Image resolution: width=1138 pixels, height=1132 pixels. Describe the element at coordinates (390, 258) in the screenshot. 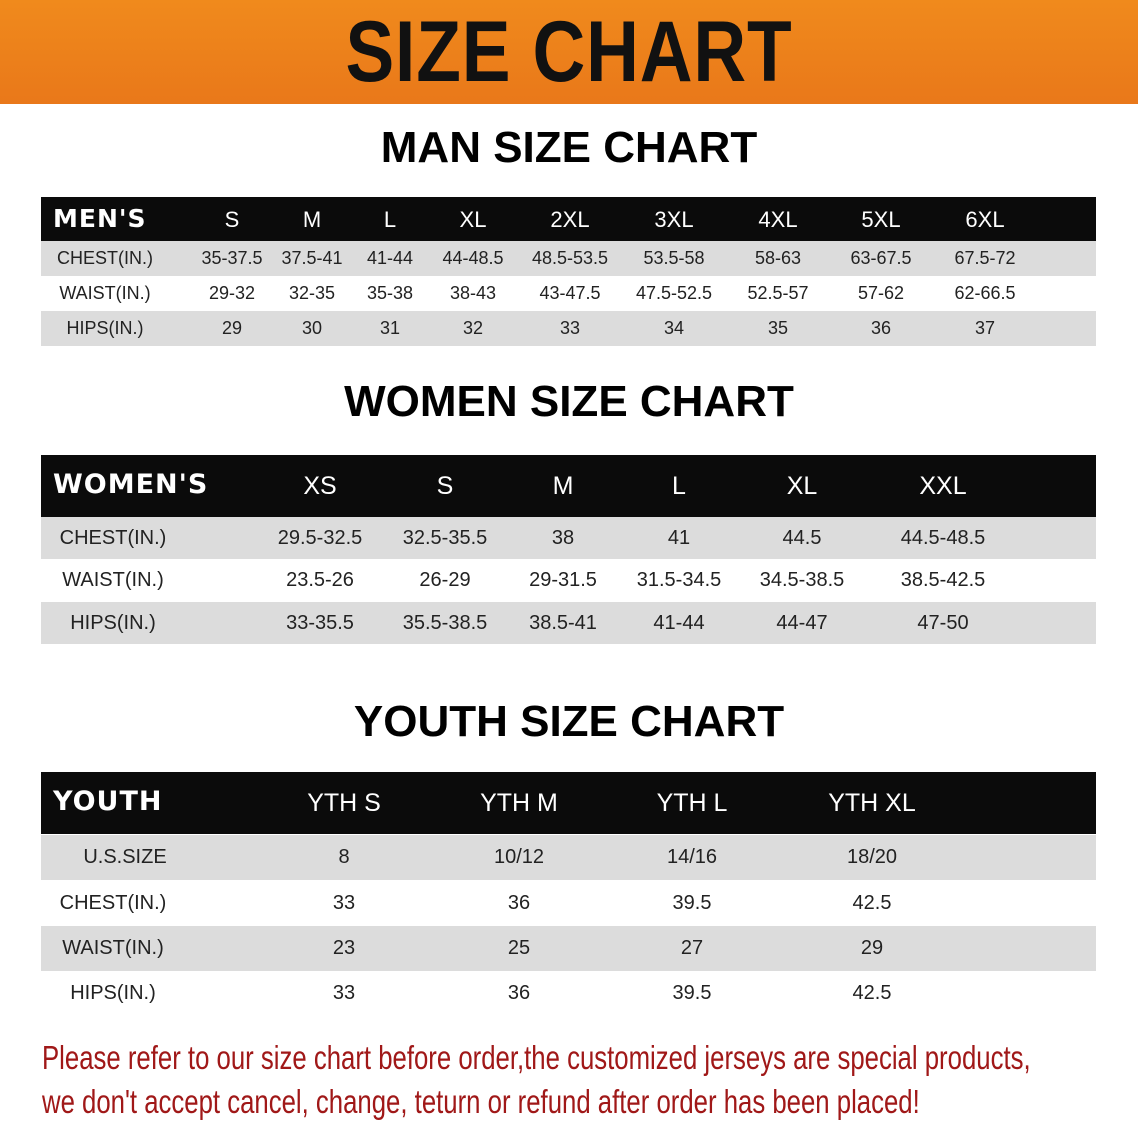

I see `men-measurement-cell: 41-44` at that location.